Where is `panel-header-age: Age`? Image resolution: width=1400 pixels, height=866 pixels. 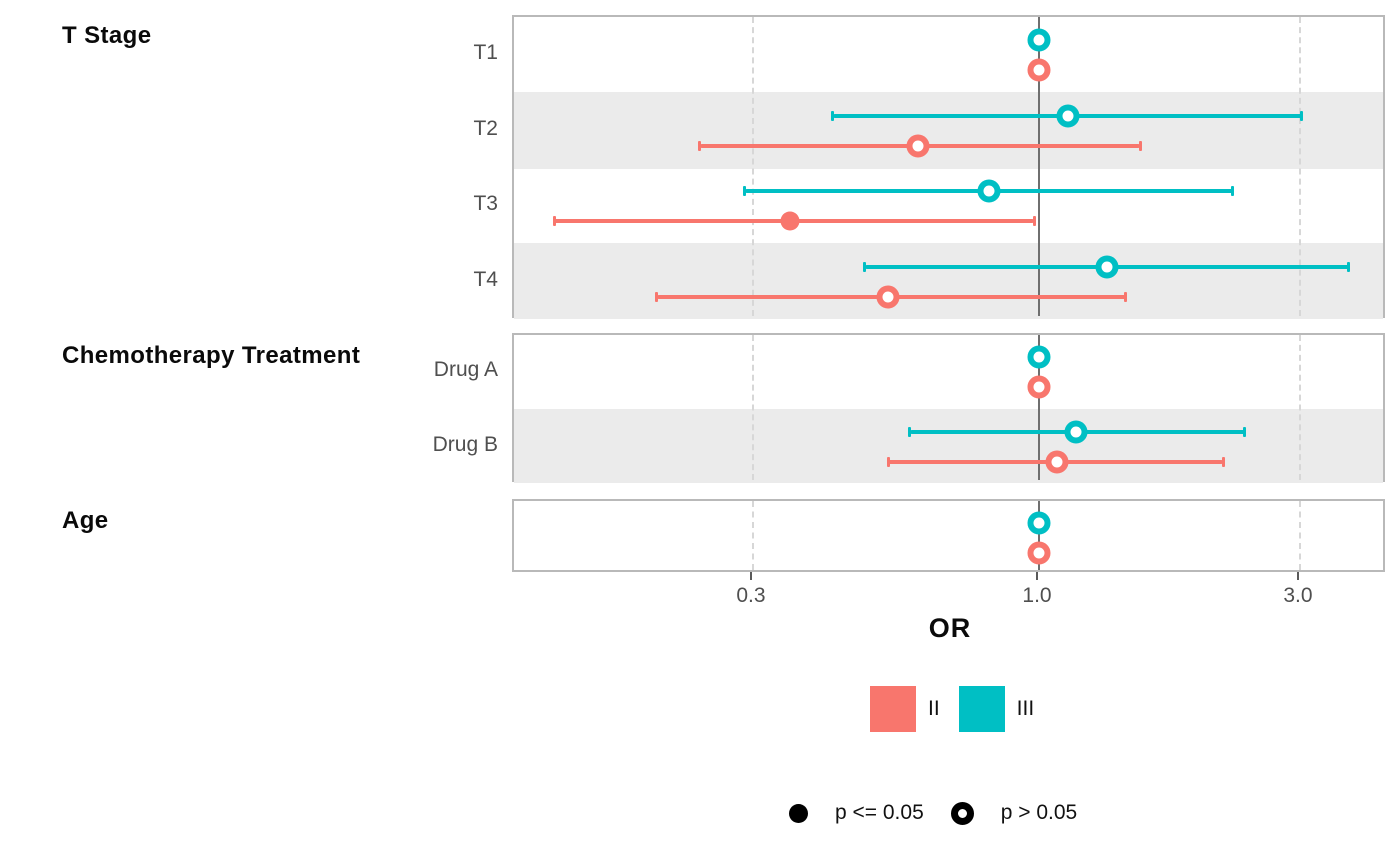 panel-header-age: Age is located at coordinates (85, 520).